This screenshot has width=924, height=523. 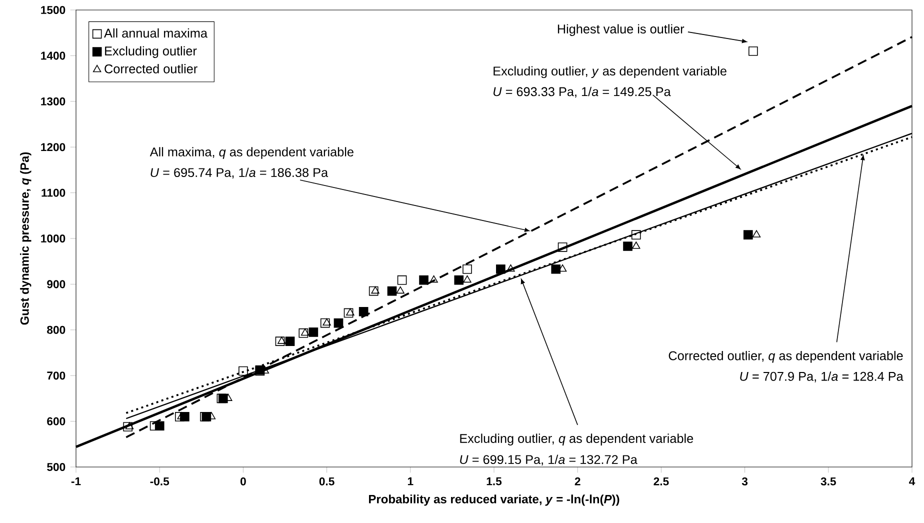 I want to click on y-tick-label: 1100, so click(x=54, y=192).